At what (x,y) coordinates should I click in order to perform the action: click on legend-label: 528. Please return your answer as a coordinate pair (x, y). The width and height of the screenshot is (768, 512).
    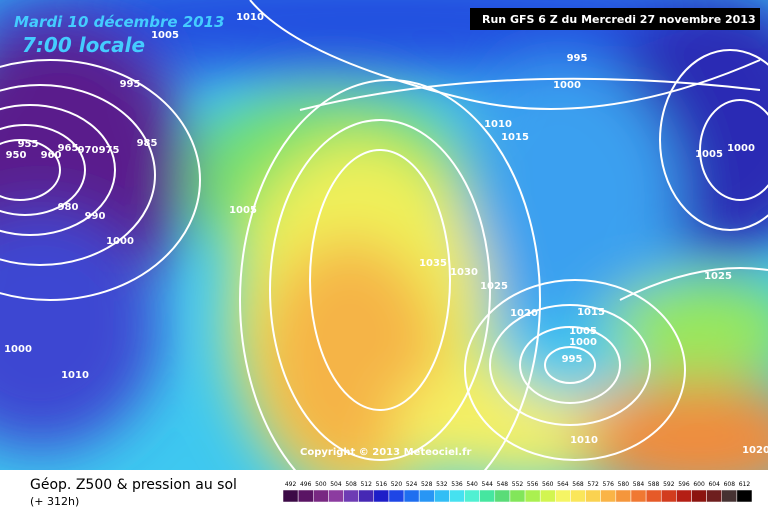
    Looking at the image, I should click on (427, 484).